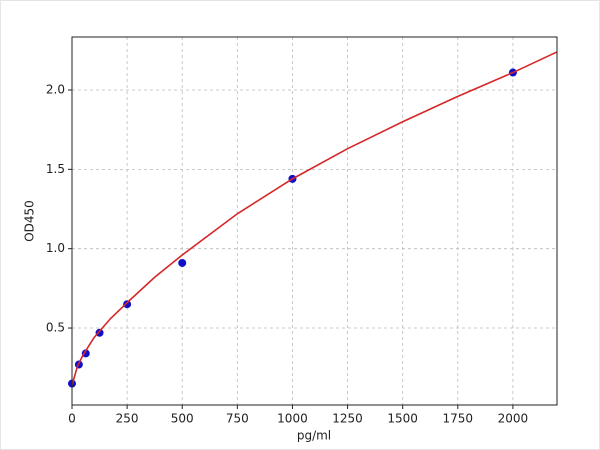 The width and height of the screenshot is (600, 450). I want to click on x-tick-label: 1000, so click(292, 419).